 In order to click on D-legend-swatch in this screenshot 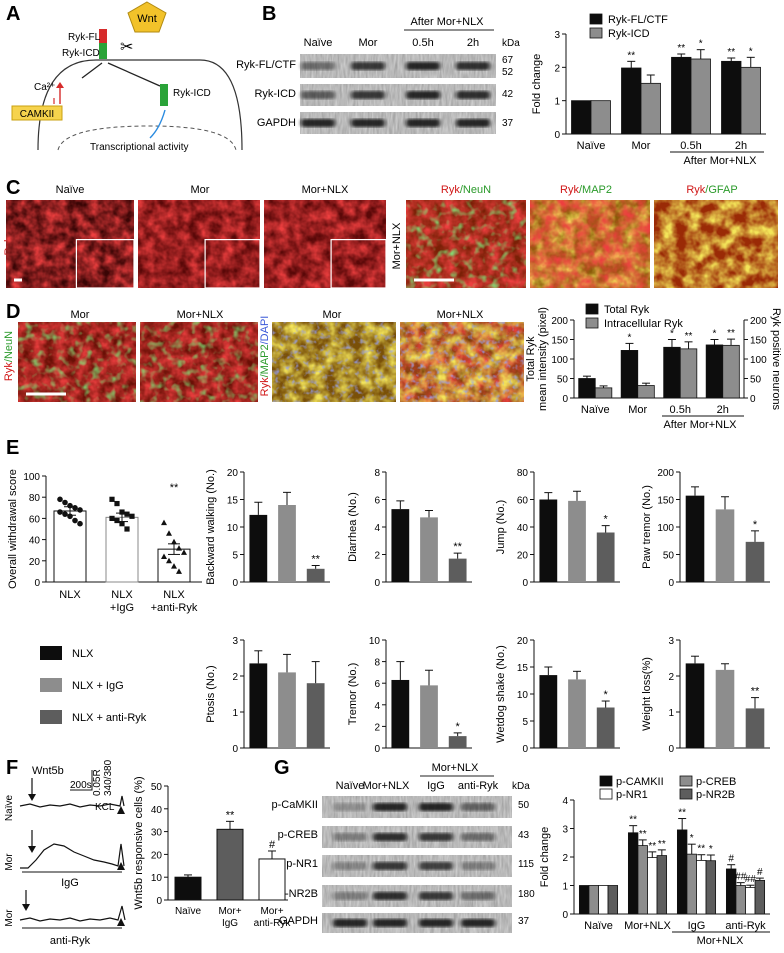, I will do `click(592, 323)`.